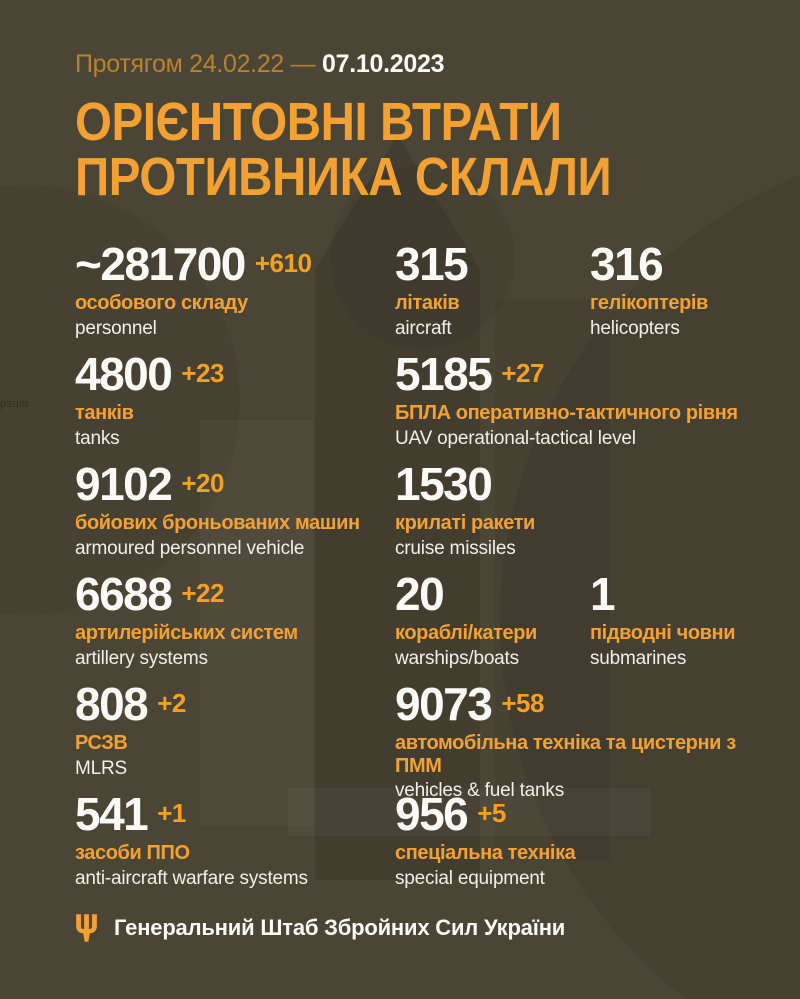 Image resolution: width=800 pixels, height=999 pixels. Describe the element at coordinates (202, 483) in the screenshot. I see `stat-delta: +20` at that location.